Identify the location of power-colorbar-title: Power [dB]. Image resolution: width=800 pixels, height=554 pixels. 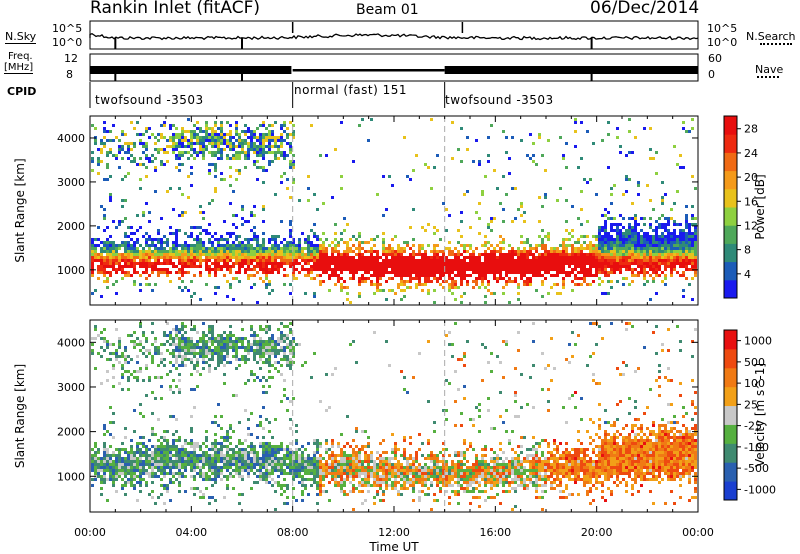
(760, 206).